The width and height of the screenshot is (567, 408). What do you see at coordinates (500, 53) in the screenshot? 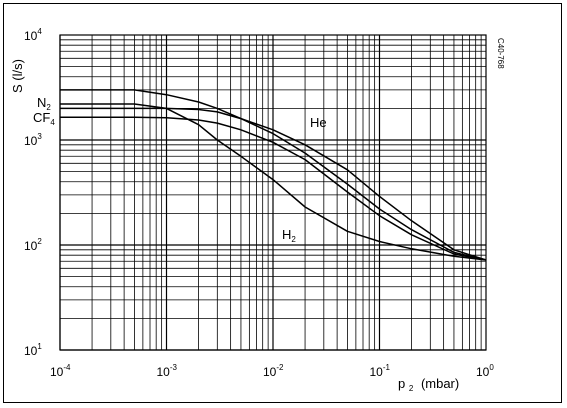
I see `figure-code: C40-768` at bounding box center [500, 53].